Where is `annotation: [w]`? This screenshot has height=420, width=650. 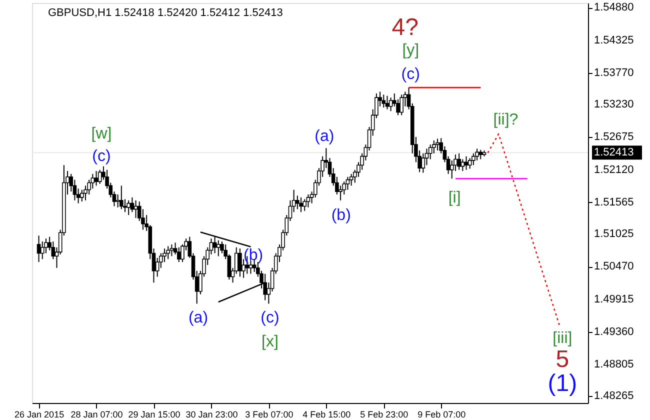 annotation: [w] is located at coordinates (101, 133).